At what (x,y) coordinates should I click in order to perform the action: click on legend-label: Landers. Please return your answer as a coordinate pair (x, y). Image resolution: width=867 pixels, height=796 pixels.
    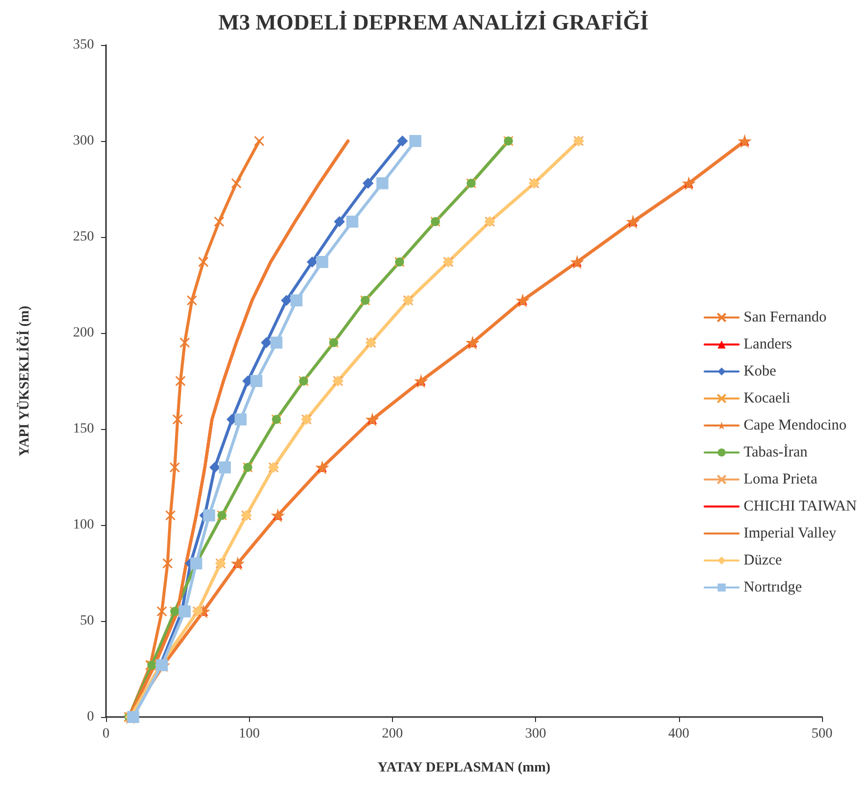
    Looking at the image, I should click on (768, 344).